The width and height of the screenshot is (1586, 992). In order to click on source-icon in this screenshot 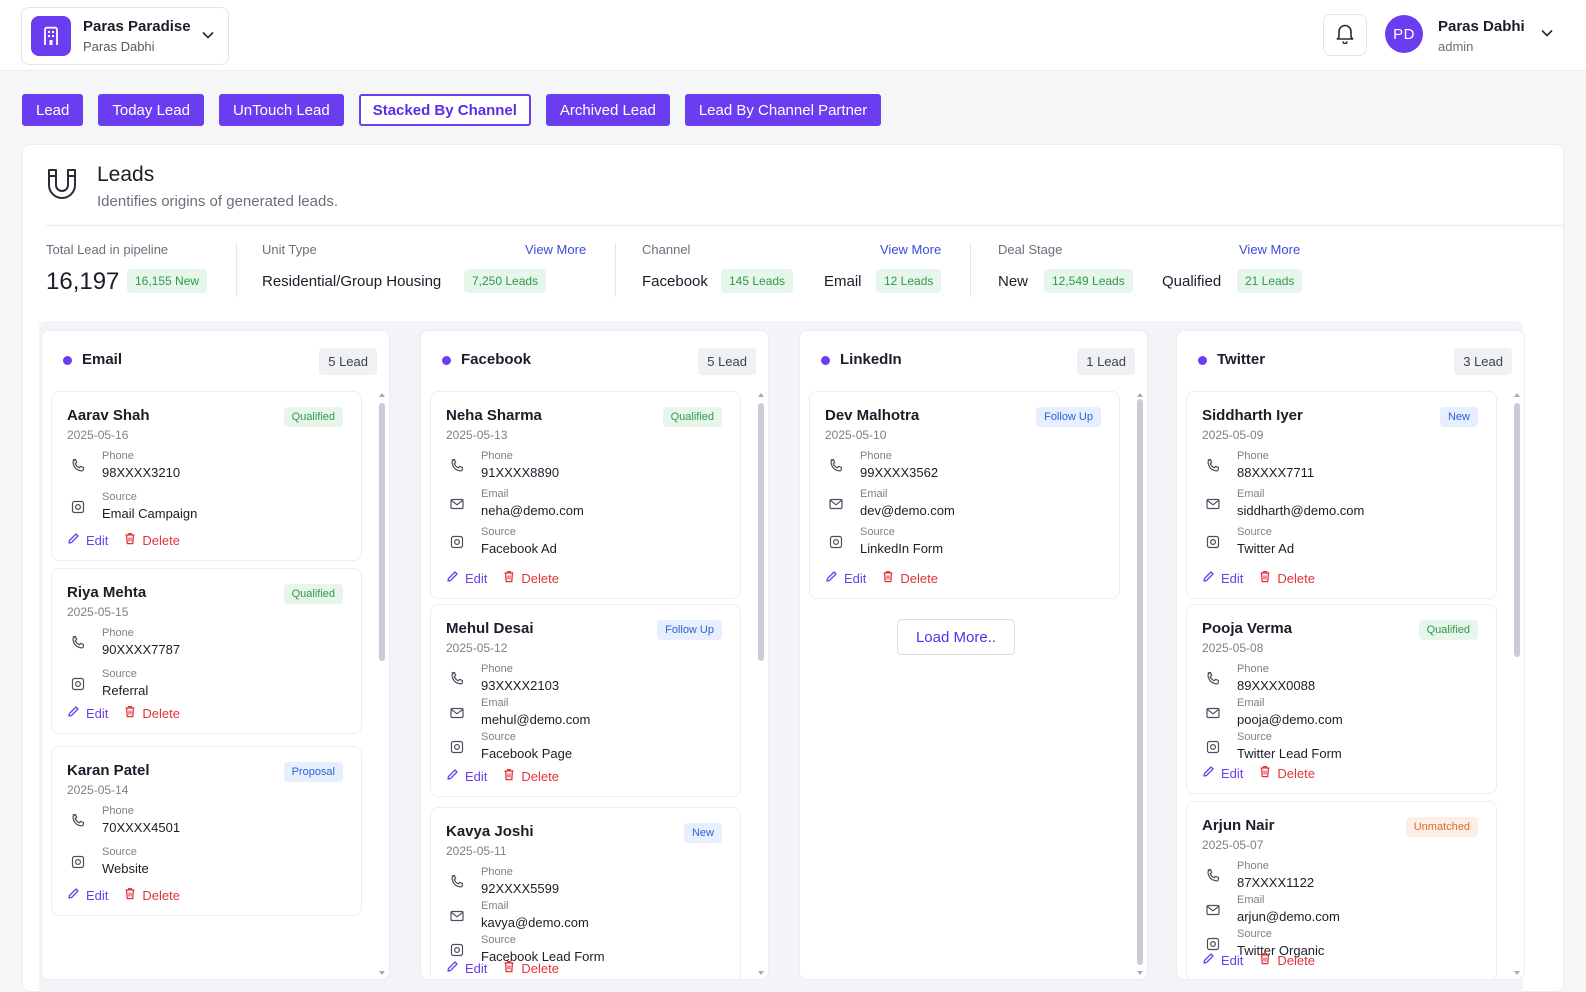, I will do `click(1213, 944)`.